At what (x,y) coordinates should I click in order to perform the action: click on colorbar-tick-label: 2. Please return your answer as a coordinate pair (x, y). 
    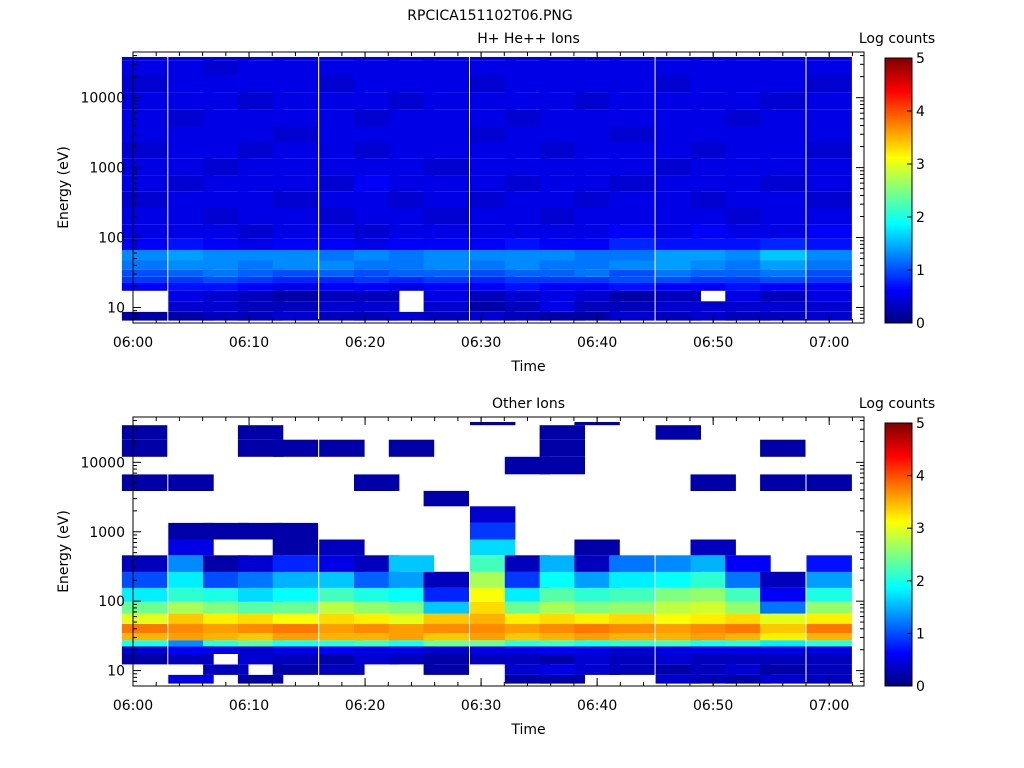
    Looking at the image, I should click on (920, 582).